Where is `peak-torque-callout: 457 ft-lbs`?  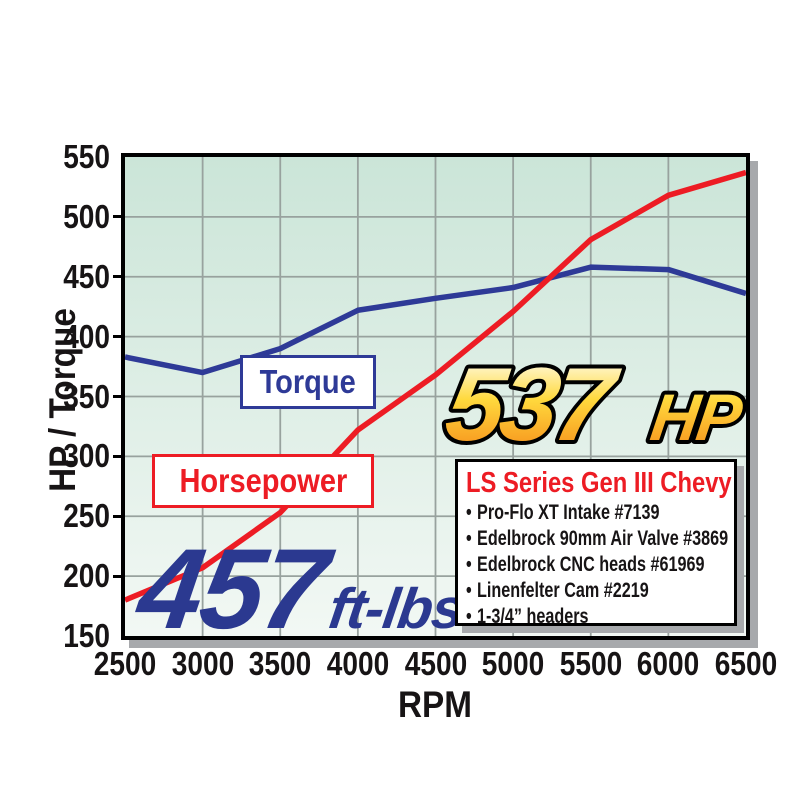
peak-torque-callout: 457 ft-lbs is located at coordinates (302, 589).